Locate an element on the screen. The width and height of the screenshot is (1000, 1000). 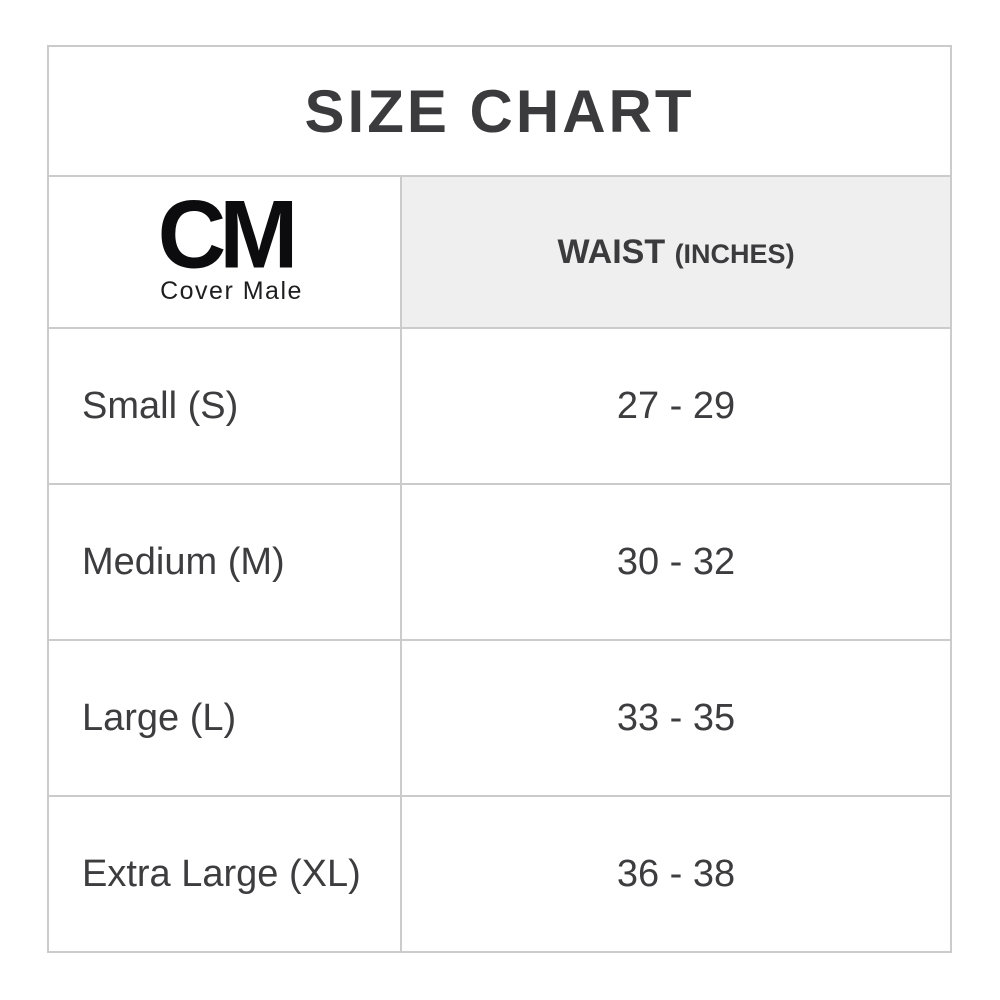
table-row-xl-value: 36 - 38 is located at coordinates (676, 874).